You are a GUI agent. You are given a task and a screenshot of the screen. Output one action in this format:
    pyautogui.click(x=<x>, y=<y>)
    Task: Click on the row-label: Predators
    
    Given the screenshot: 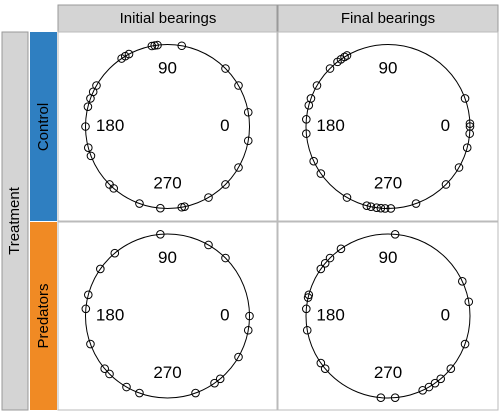 What is the action you would take?
    pyautogui.click(x=43, y=315)
    